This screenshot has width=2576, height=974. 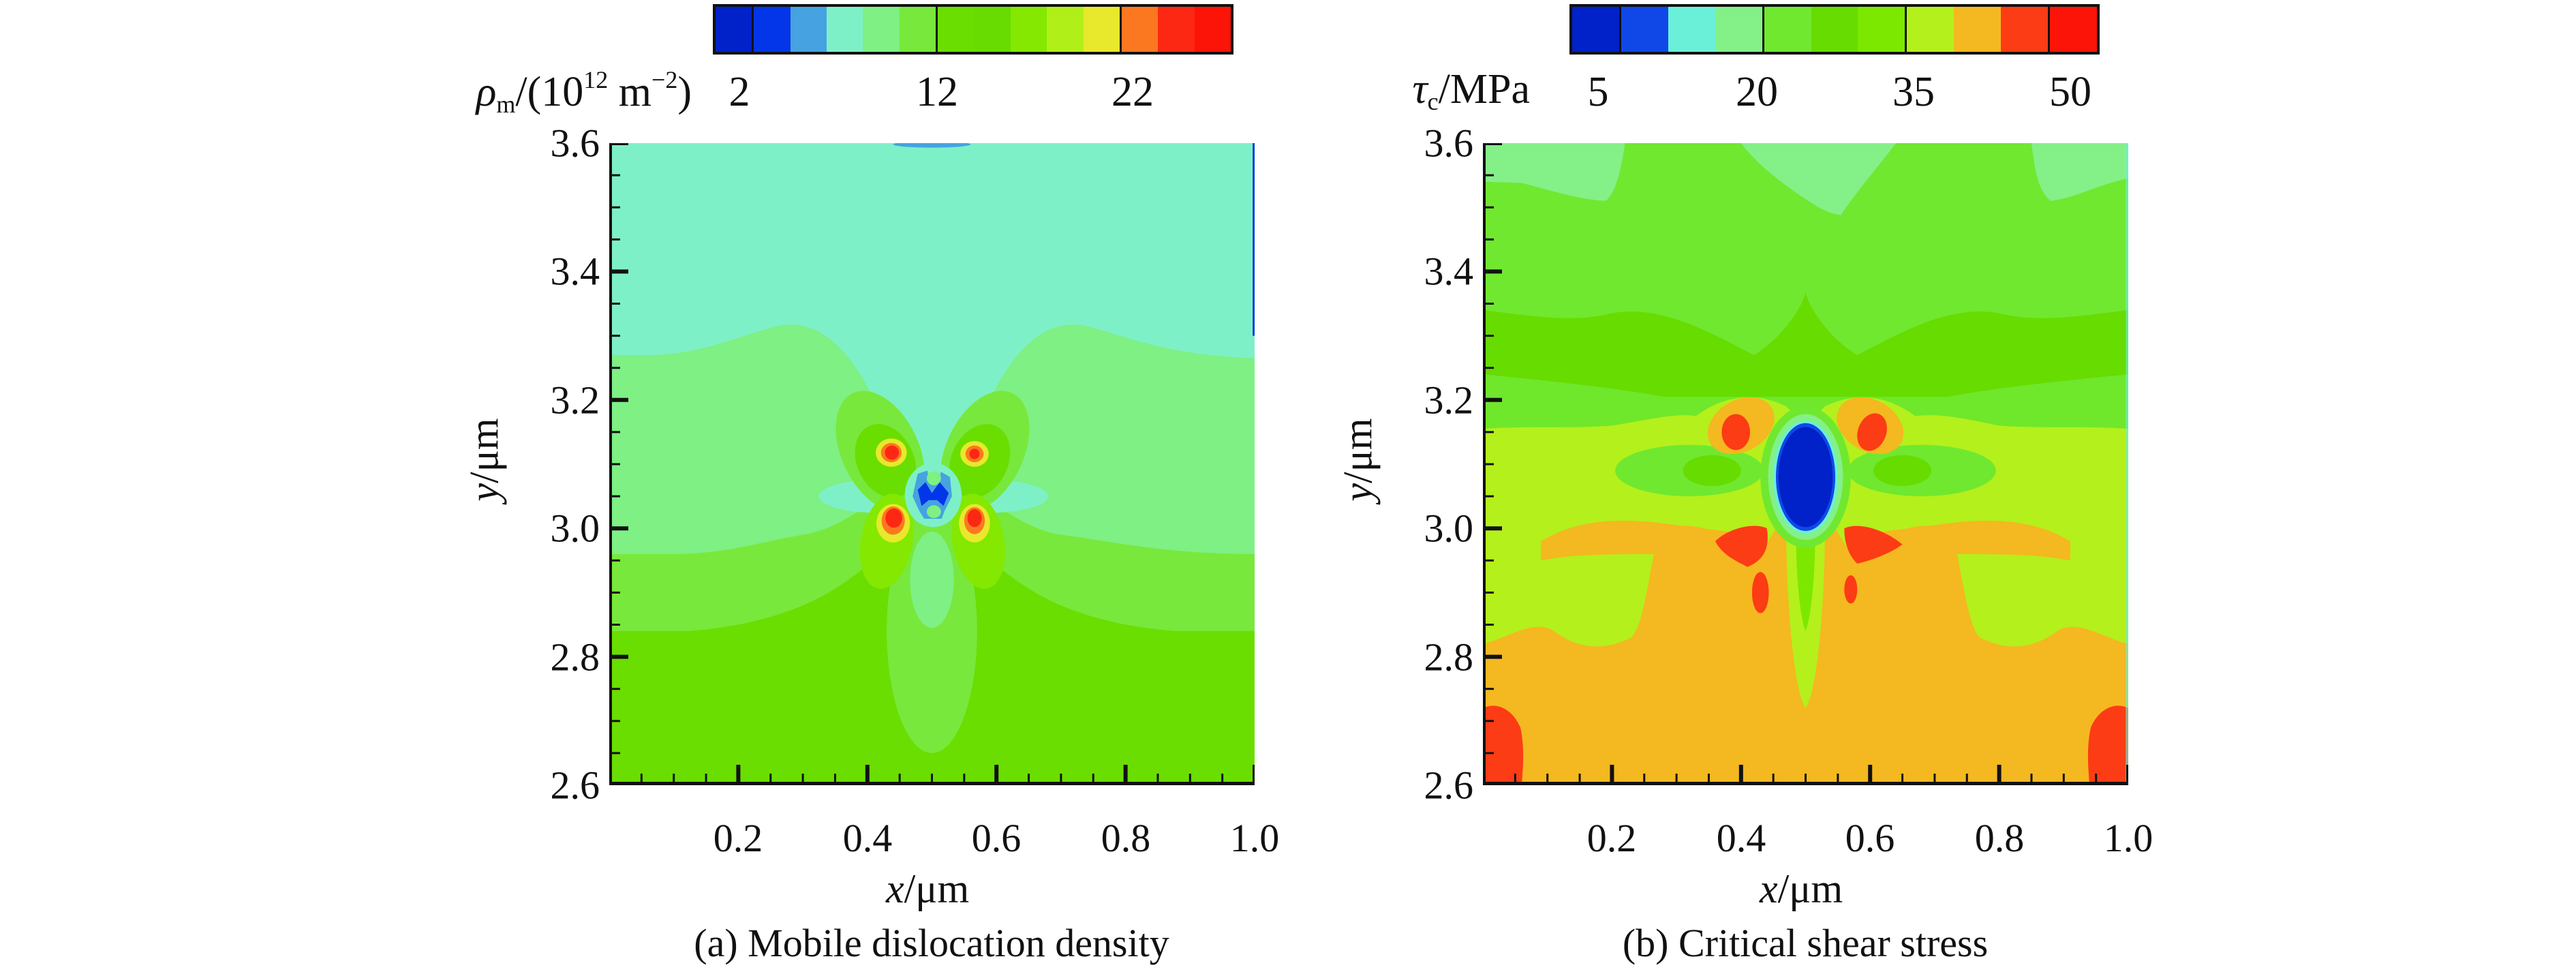 I want to click on region-orange-wings, so click(x=1805, y=540).